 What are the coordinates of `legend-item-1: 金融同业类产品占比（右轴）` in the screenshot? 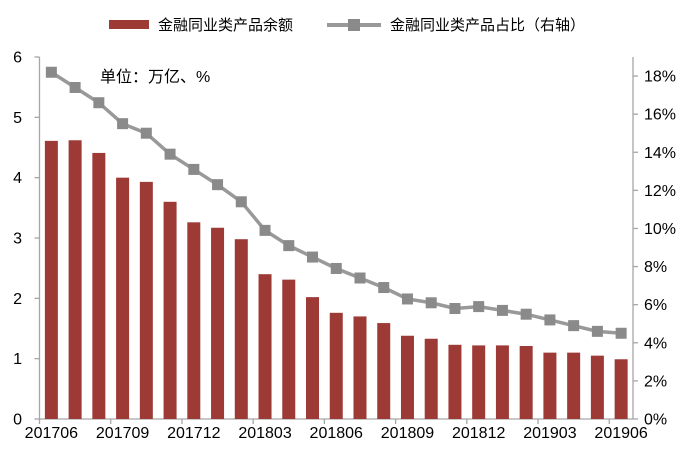 It's located at (456, 24).